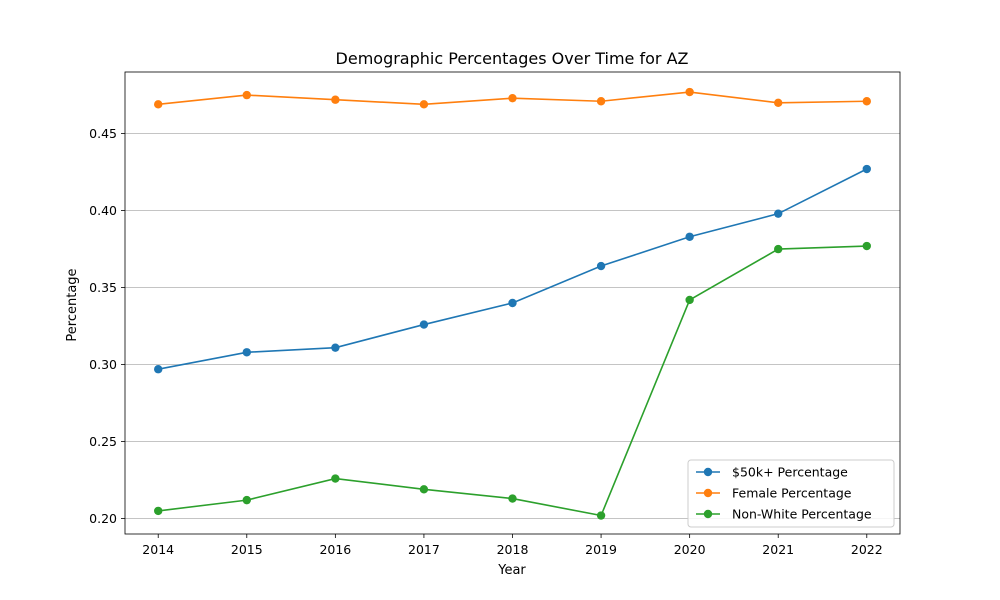 The height and width of the screenshot is (600, 1000). What do you see at coordinates (424, 549) in the screenshot?
I see `x-tick-label: 2017` at bounding box center [424, 549].